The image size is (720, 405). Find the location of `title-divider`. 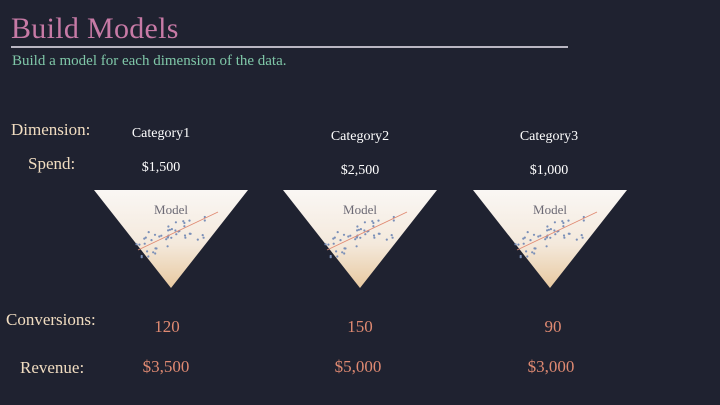

title-divider is located at coordinates (289, 47).